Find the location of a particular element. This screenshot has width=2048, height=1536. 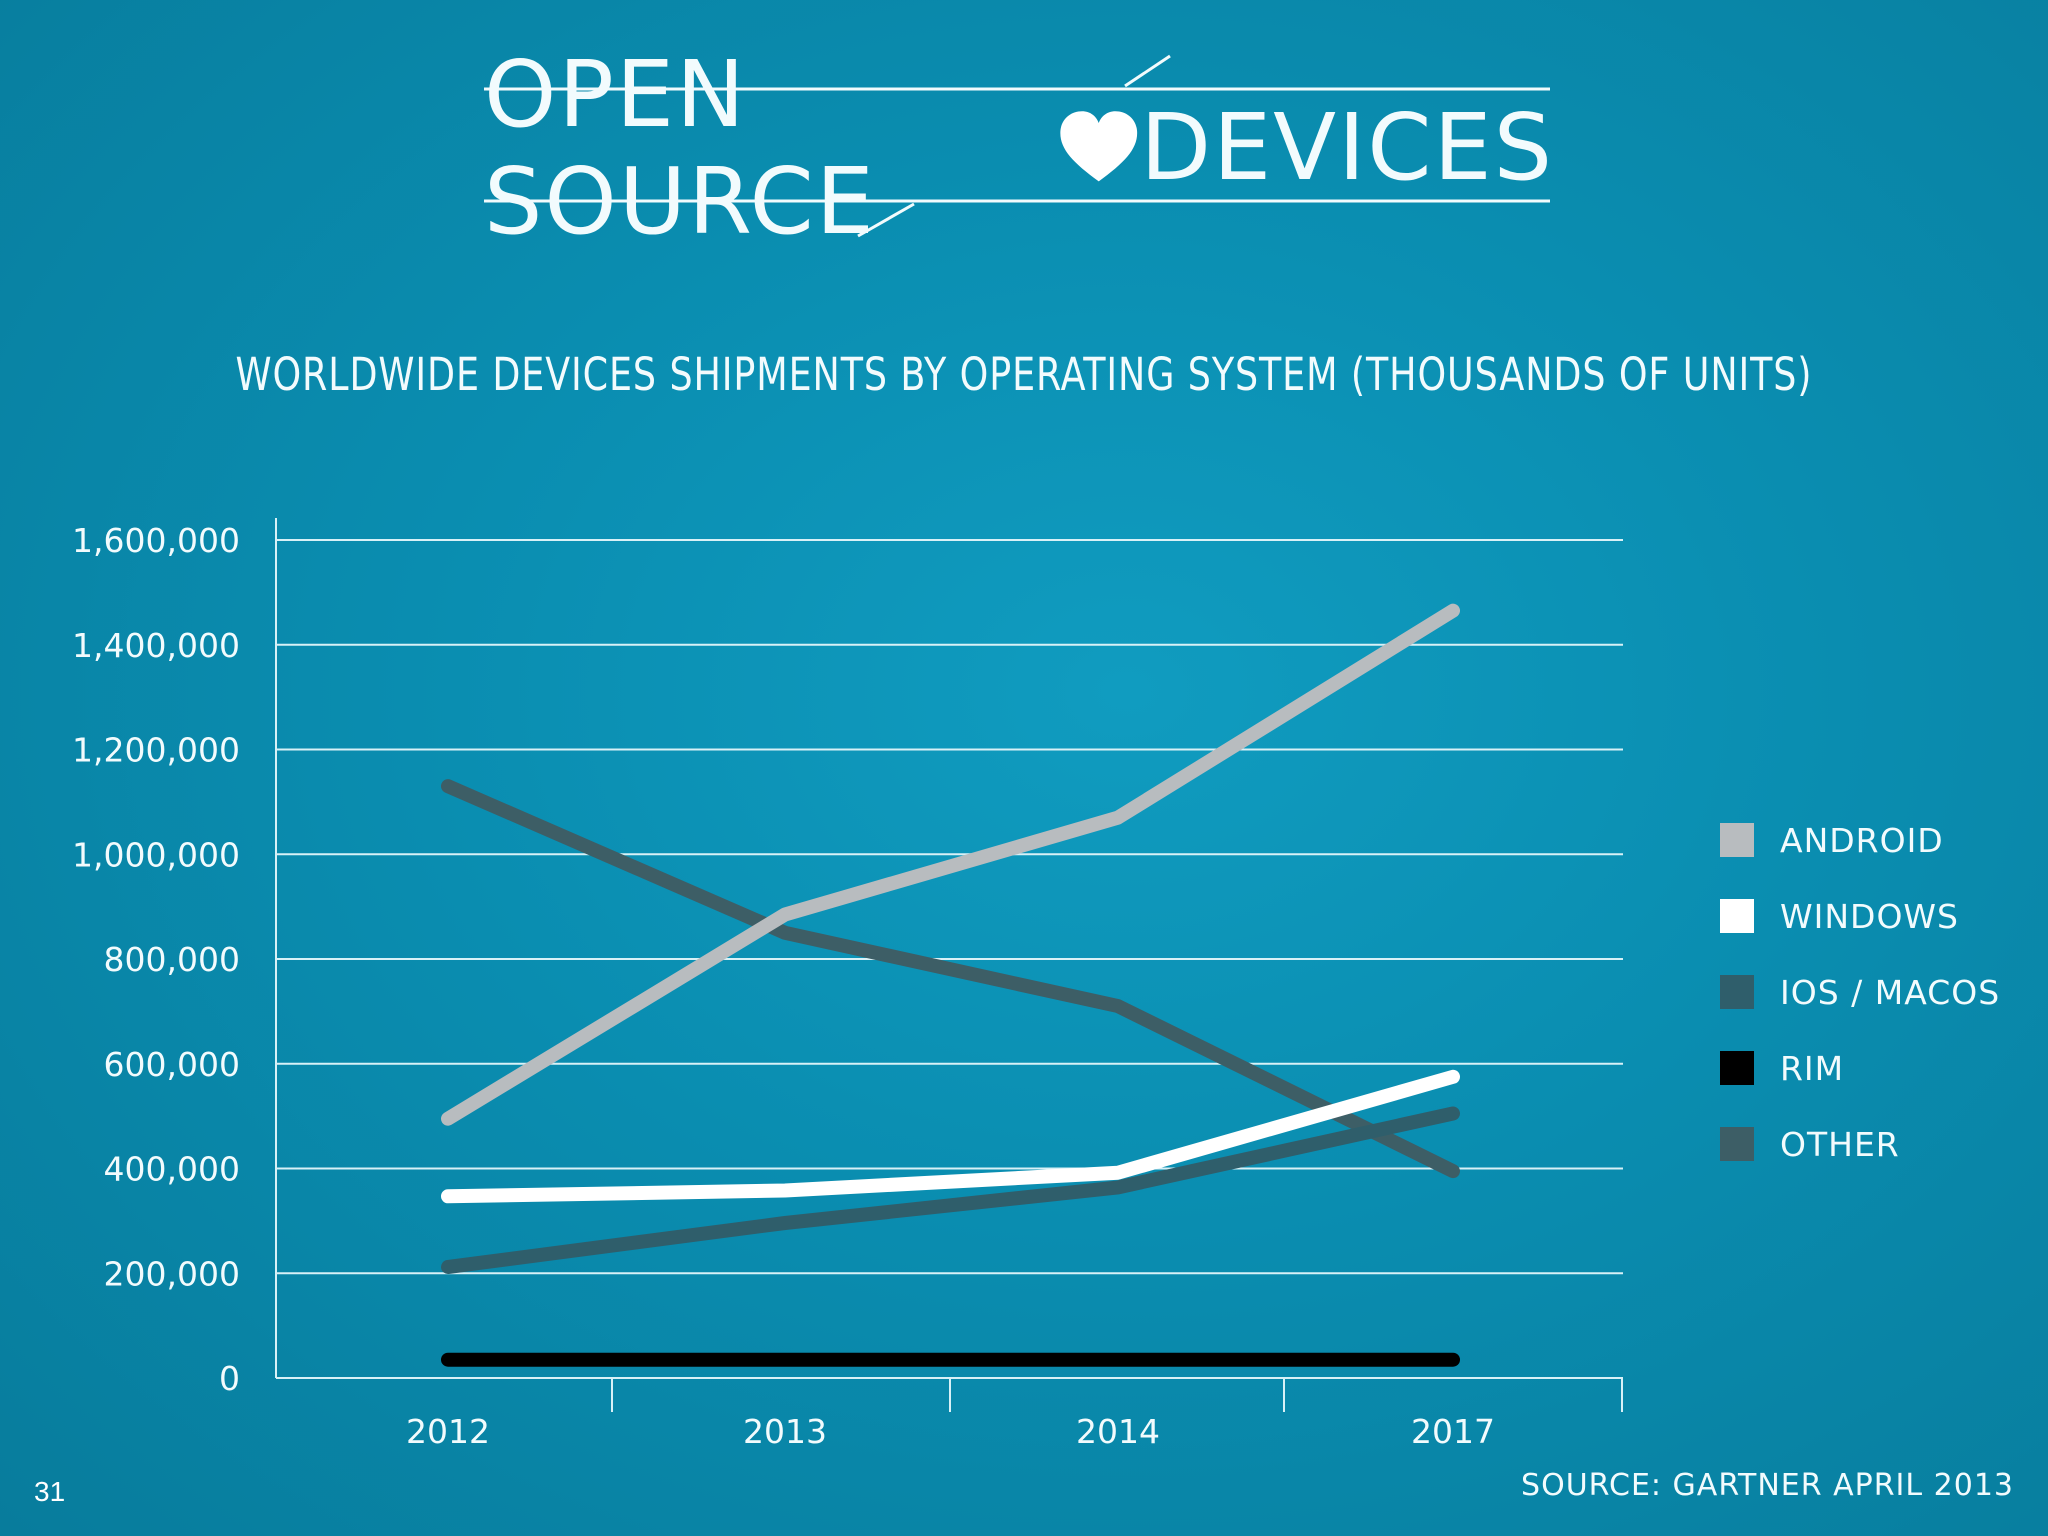

legend-swatch-ios-macos is located at coordinates (1737, 992).